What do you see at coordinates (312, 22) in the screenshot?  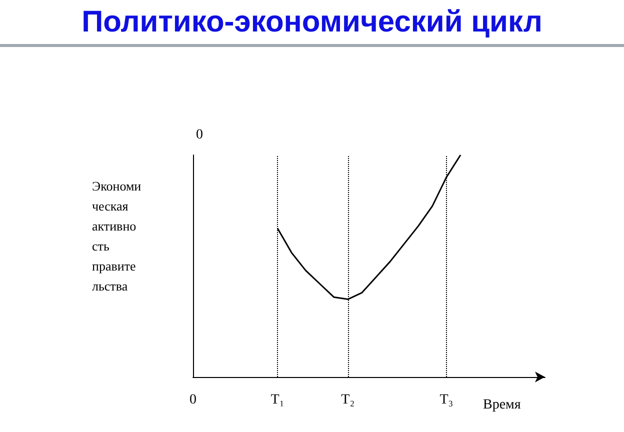 I see `chart-title: Политико-экономический цикл` at bounding box center [312, 22].